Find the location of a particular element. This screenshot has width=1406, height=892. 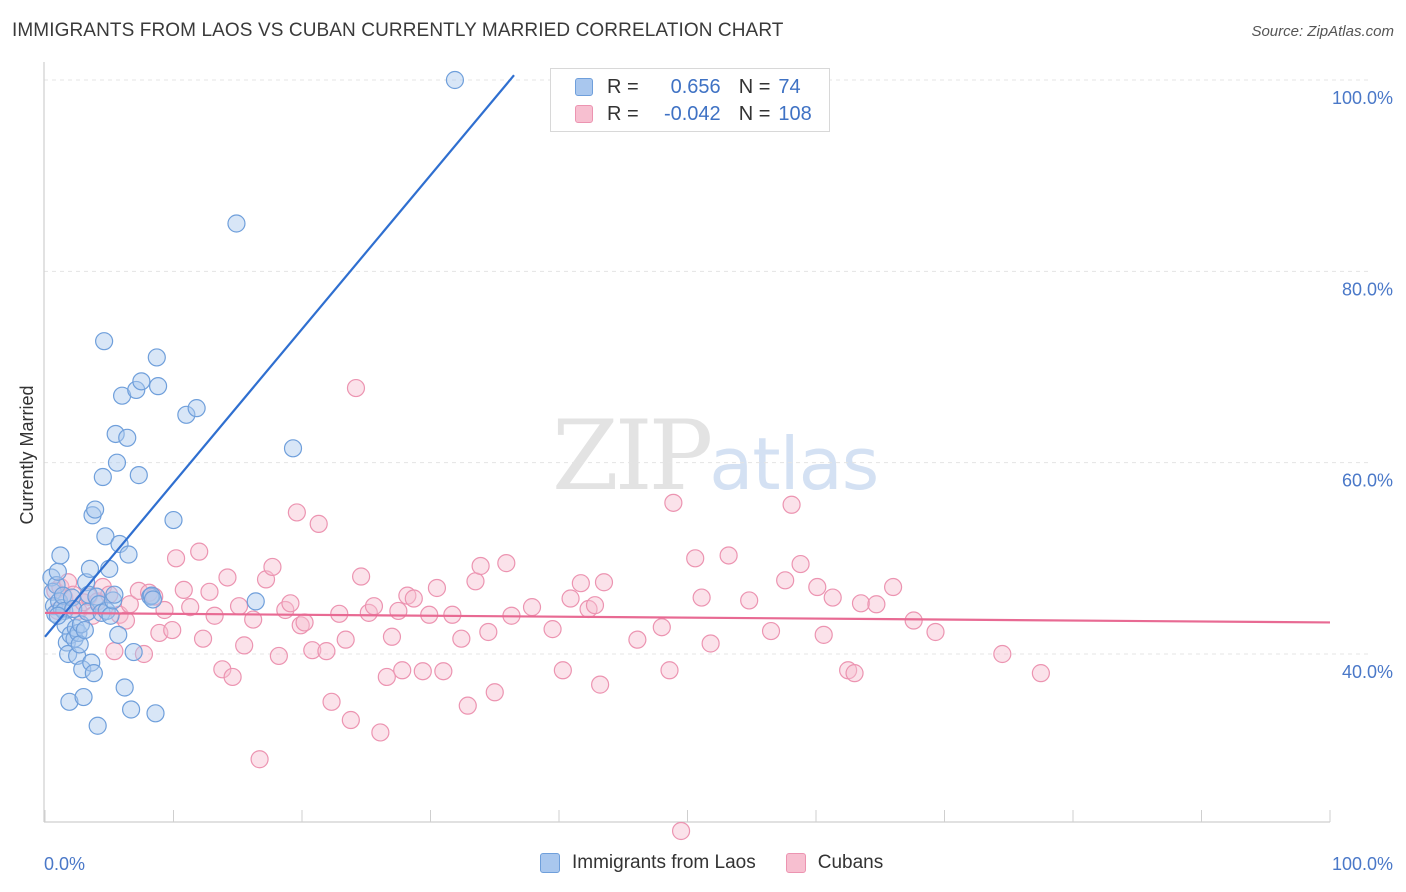

legend-row-cubans: R = -0.042 N = 108 is located at coordinates (693, 114).